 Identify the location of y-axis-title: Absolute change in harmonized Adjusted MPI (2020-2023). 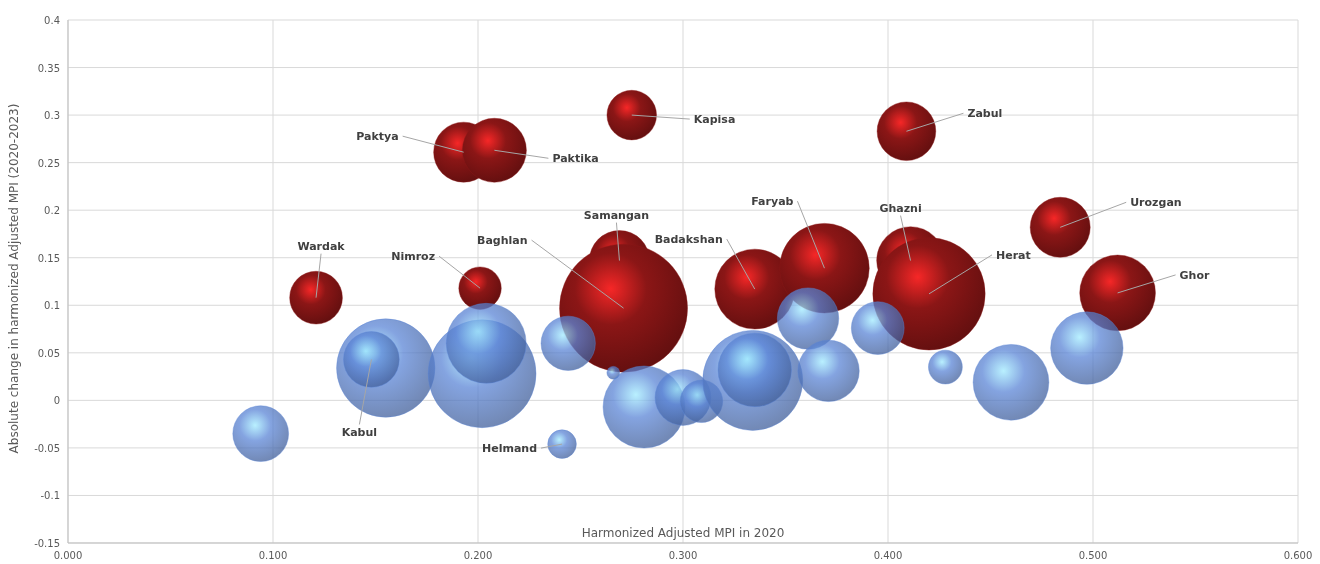
(14, 278).